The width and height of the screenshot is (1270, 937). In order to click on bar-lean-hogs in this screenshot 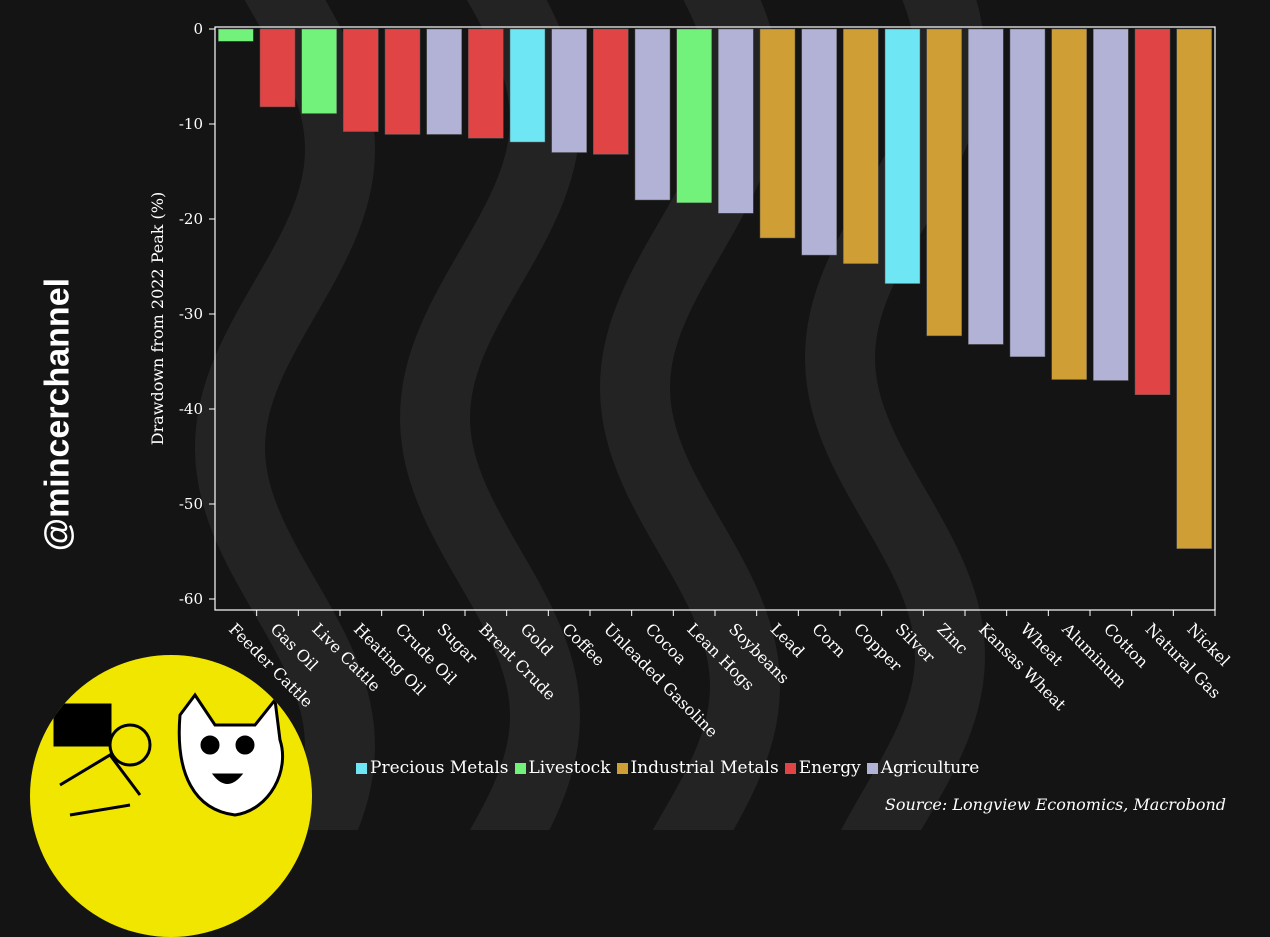, I will do `click(694, 116)`.